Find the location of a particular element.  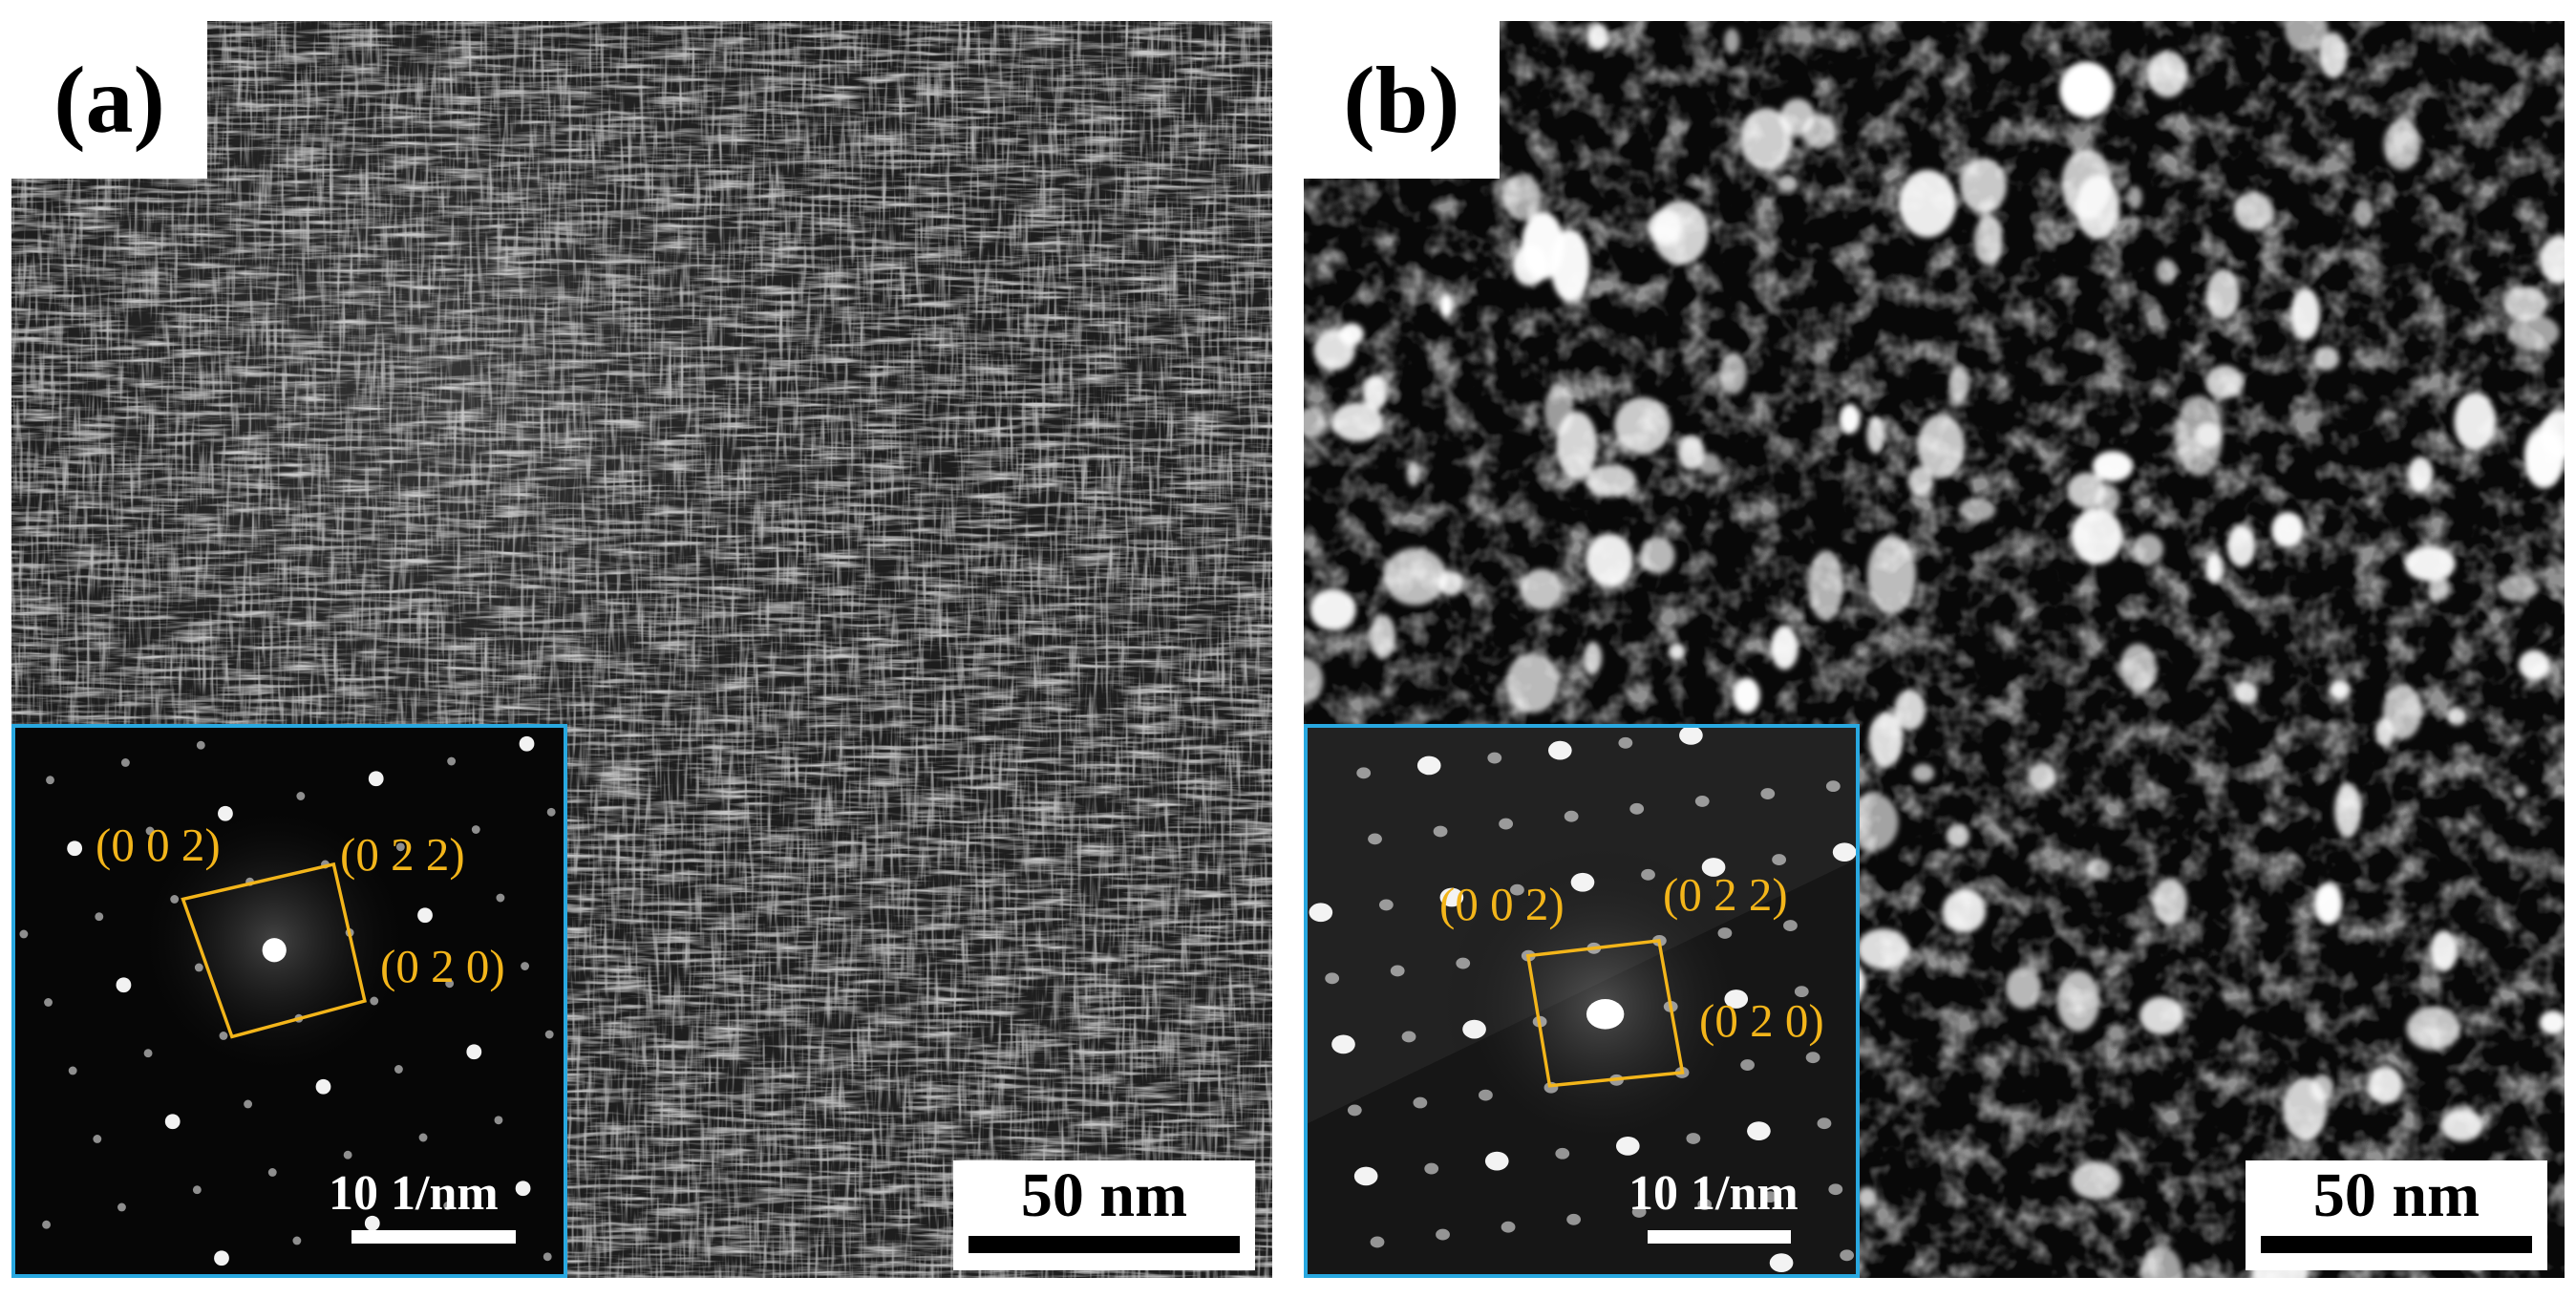

diffraction-inset-a: (0 0 2) (0 2 2) (0 2 0) 10 1/nm is located at coordinates (289, 1001).